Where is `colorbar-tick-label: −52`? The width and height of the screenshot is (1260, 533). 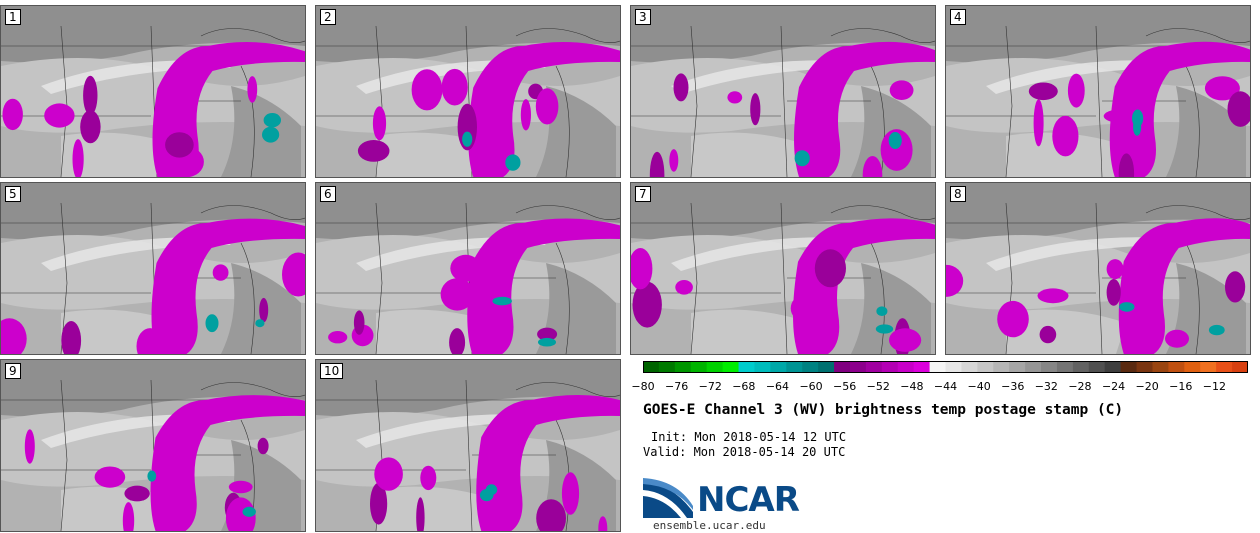 colorbar-tick-label: −52 is located at coordinates (878, 386).